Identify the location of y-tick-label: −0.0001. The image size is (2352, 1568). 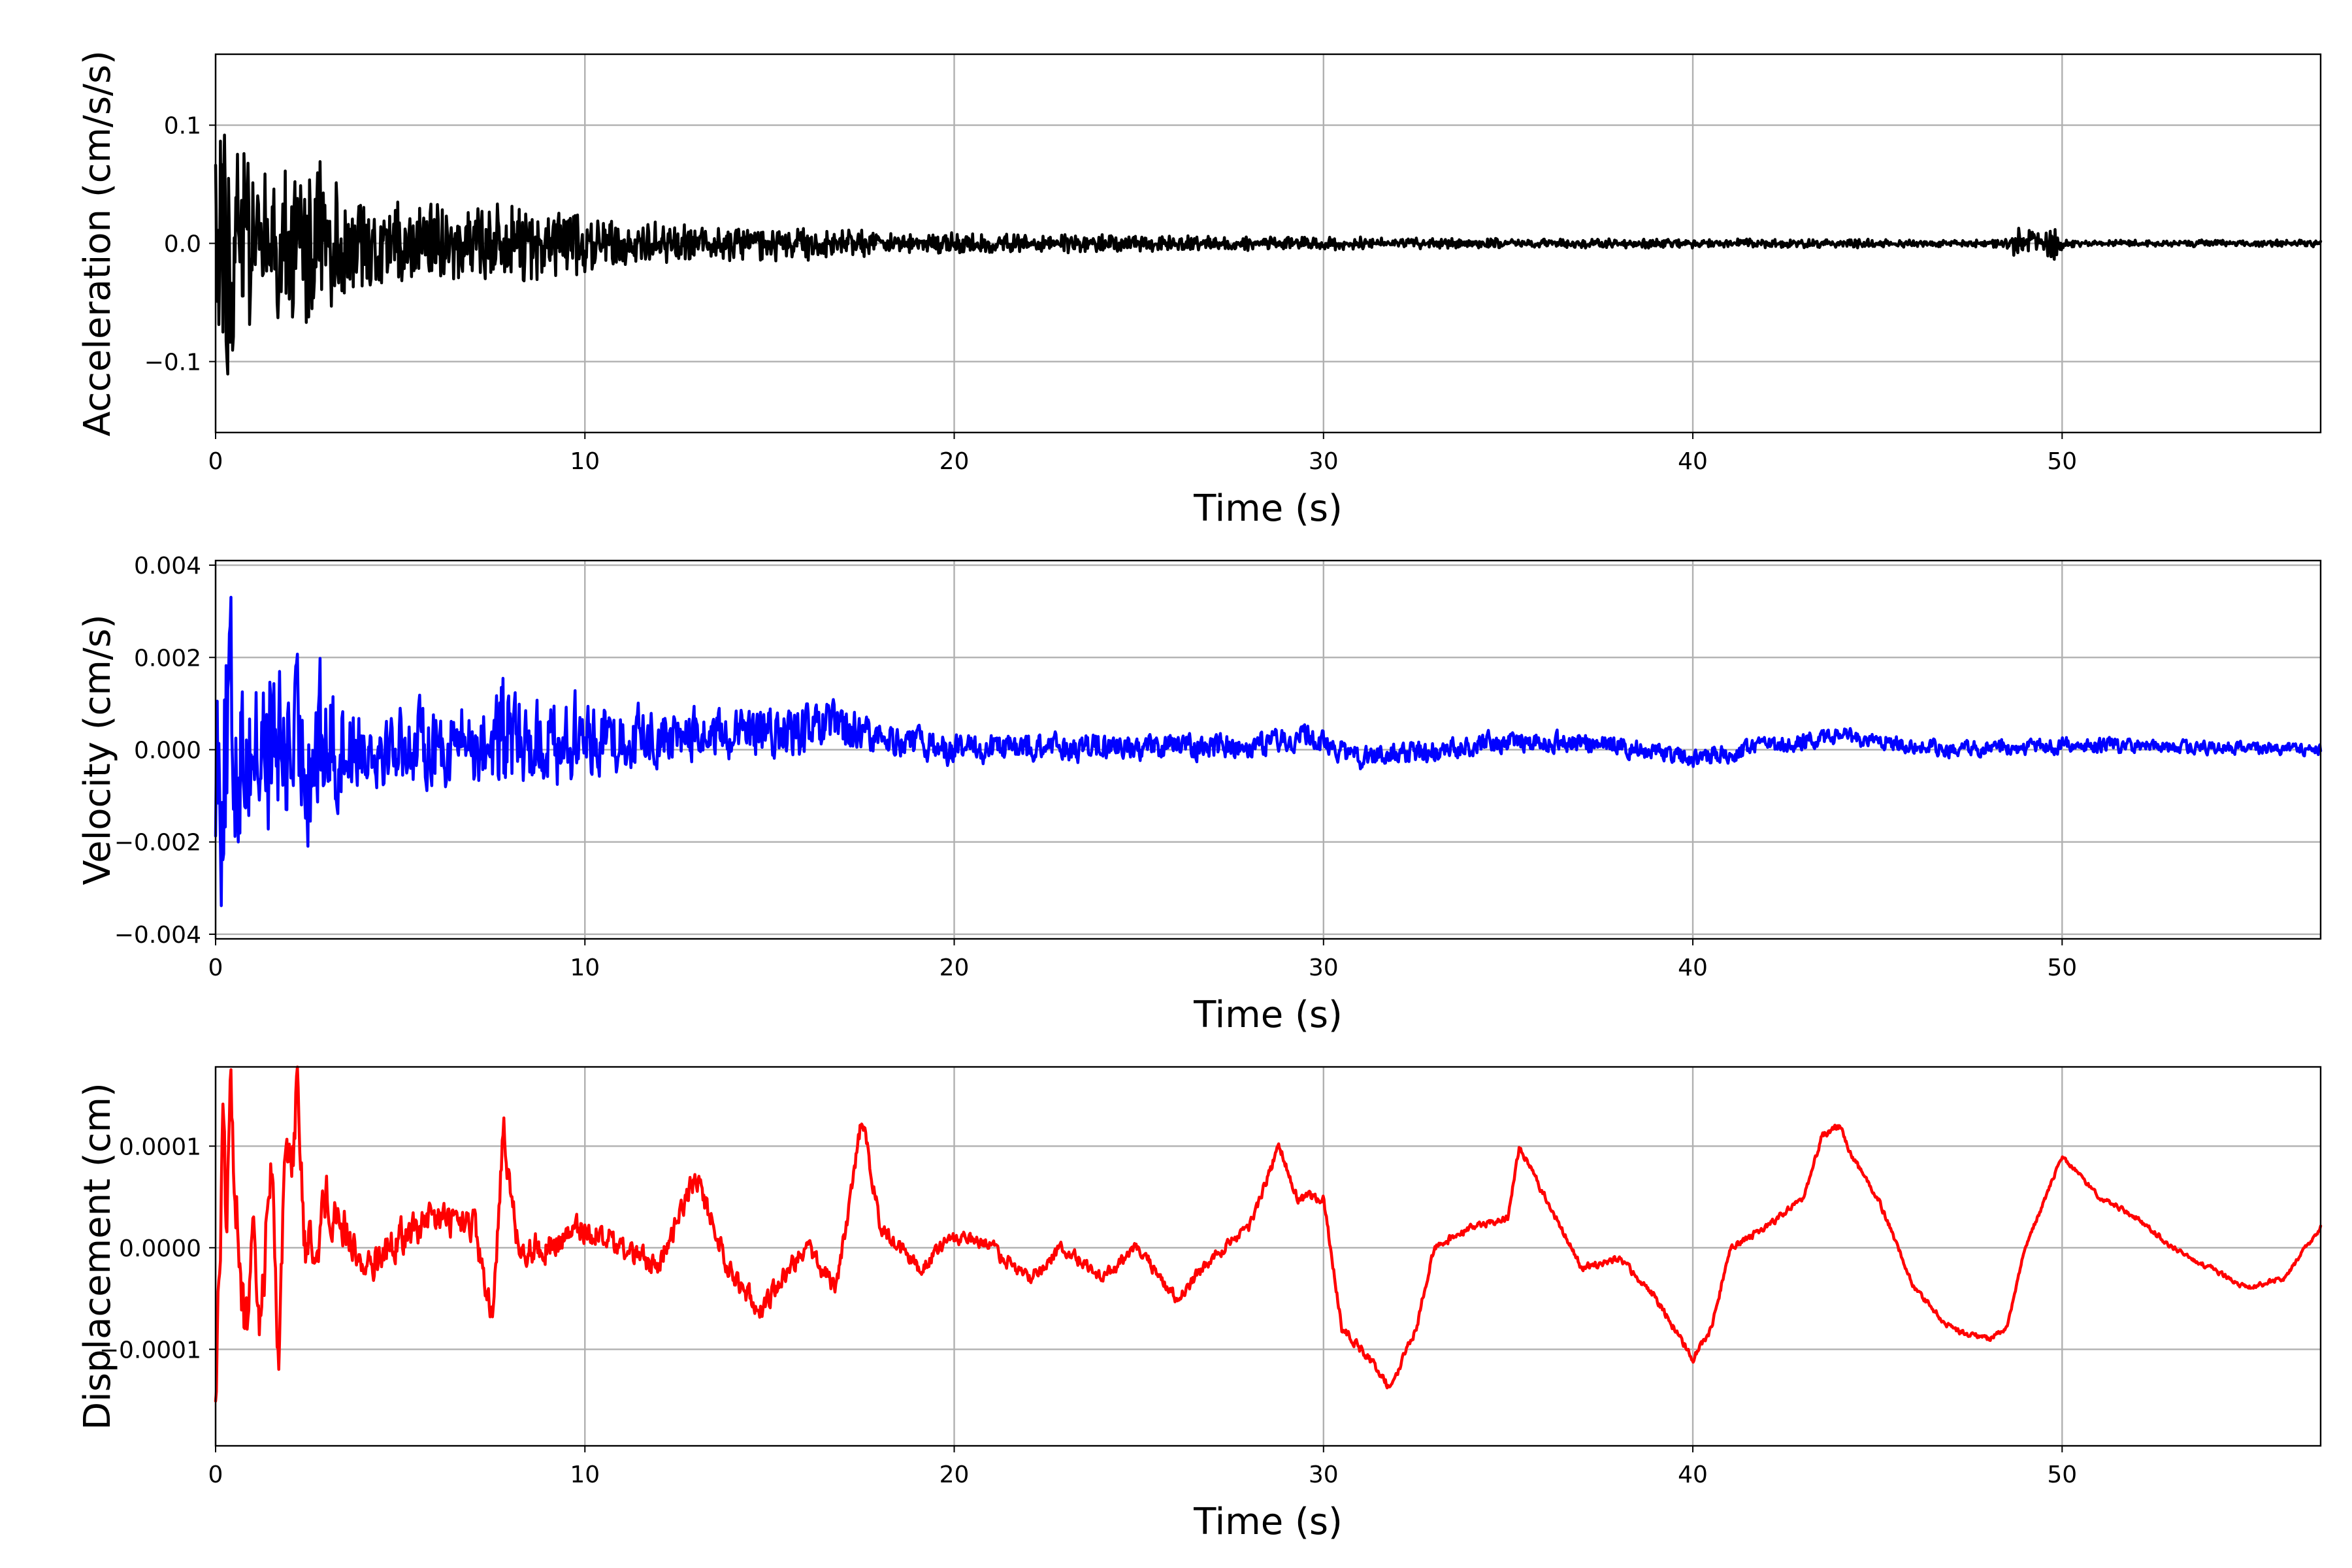
(150, 1350).